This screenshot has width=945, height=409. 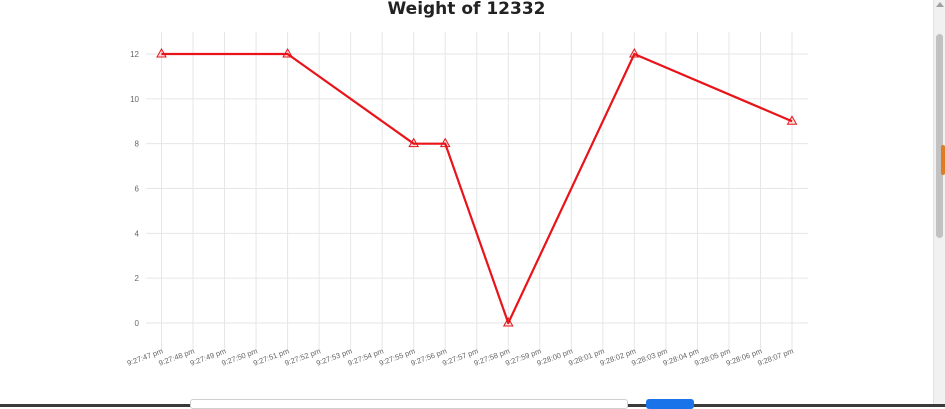 What do you see at coordinates (670, 404) in the screenshot?
I see `submit-button` at bounding box center [670, 404].